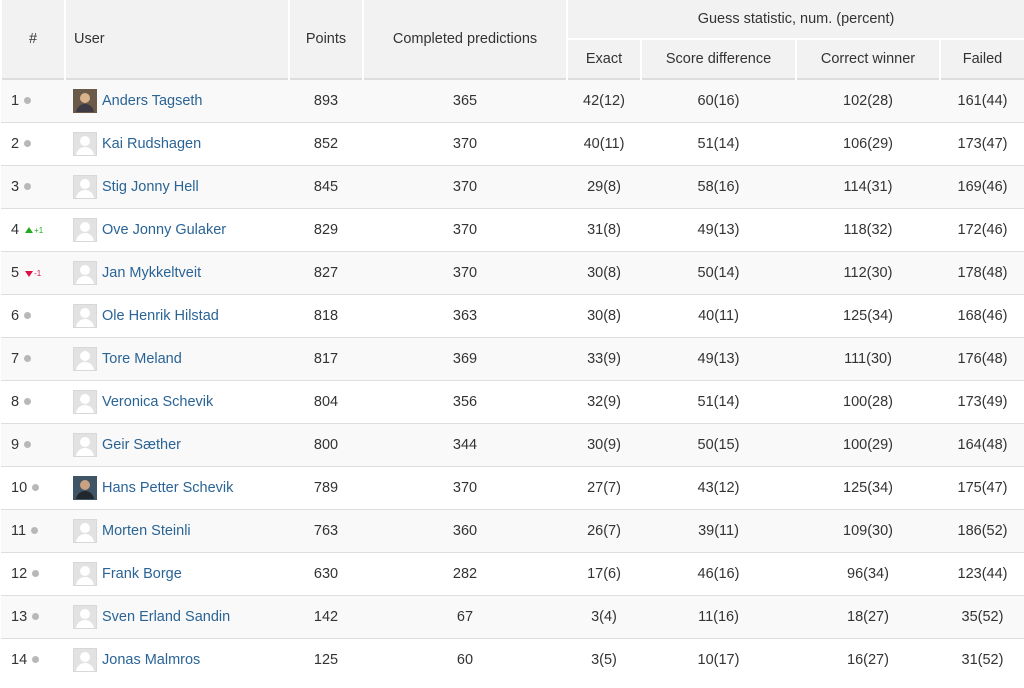  I want to click on failed-cell: 168(46), so click(982, 316).